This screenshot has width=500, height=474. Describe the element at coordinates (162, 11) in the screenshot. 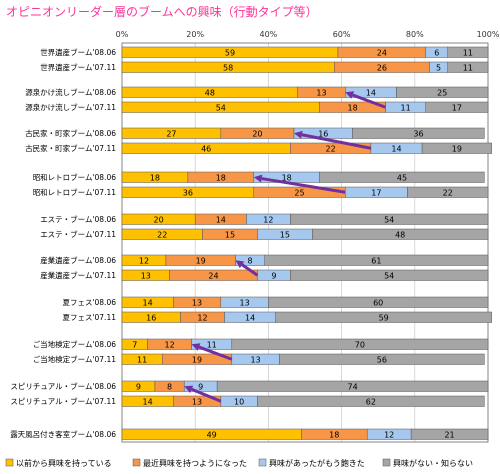

I see `chart-title: オピニオンリーダー層のブームへの興味（行動タイプ等）` at that location.